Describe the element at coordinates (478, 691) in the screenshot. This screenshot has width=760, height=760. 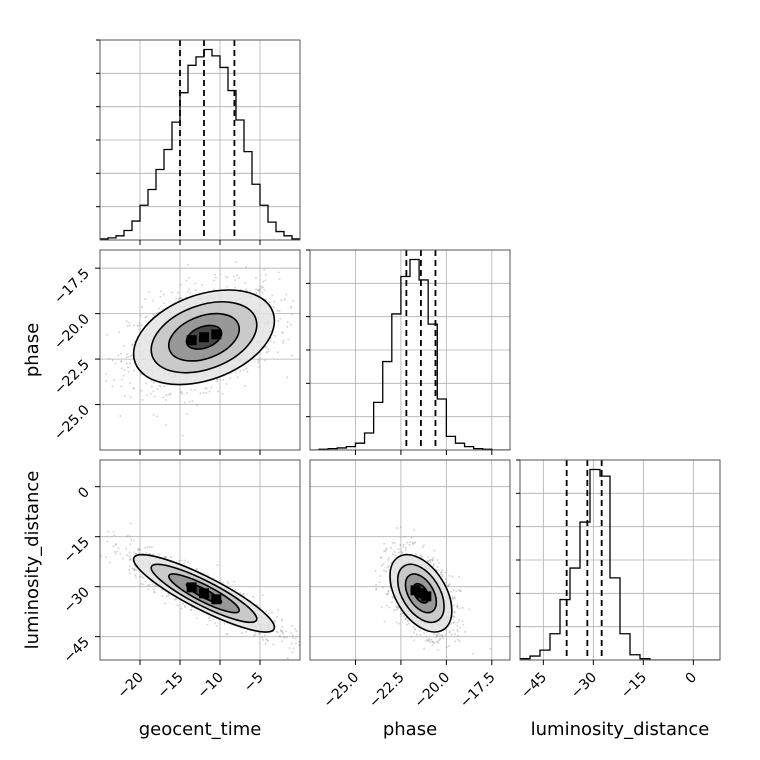
I see `tick-label-x-phase: −17.5` at that location.